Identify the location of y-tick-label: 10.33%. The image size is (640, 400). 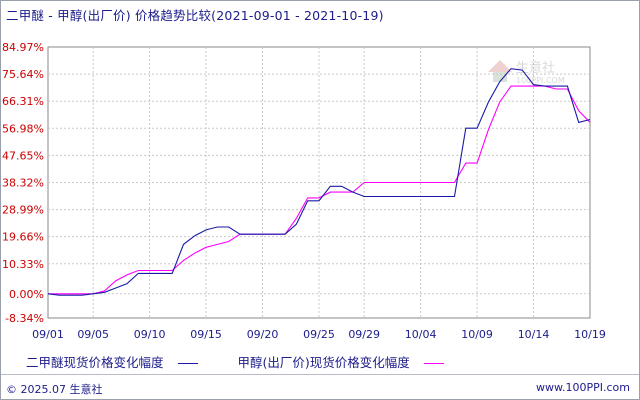
(23, 264).